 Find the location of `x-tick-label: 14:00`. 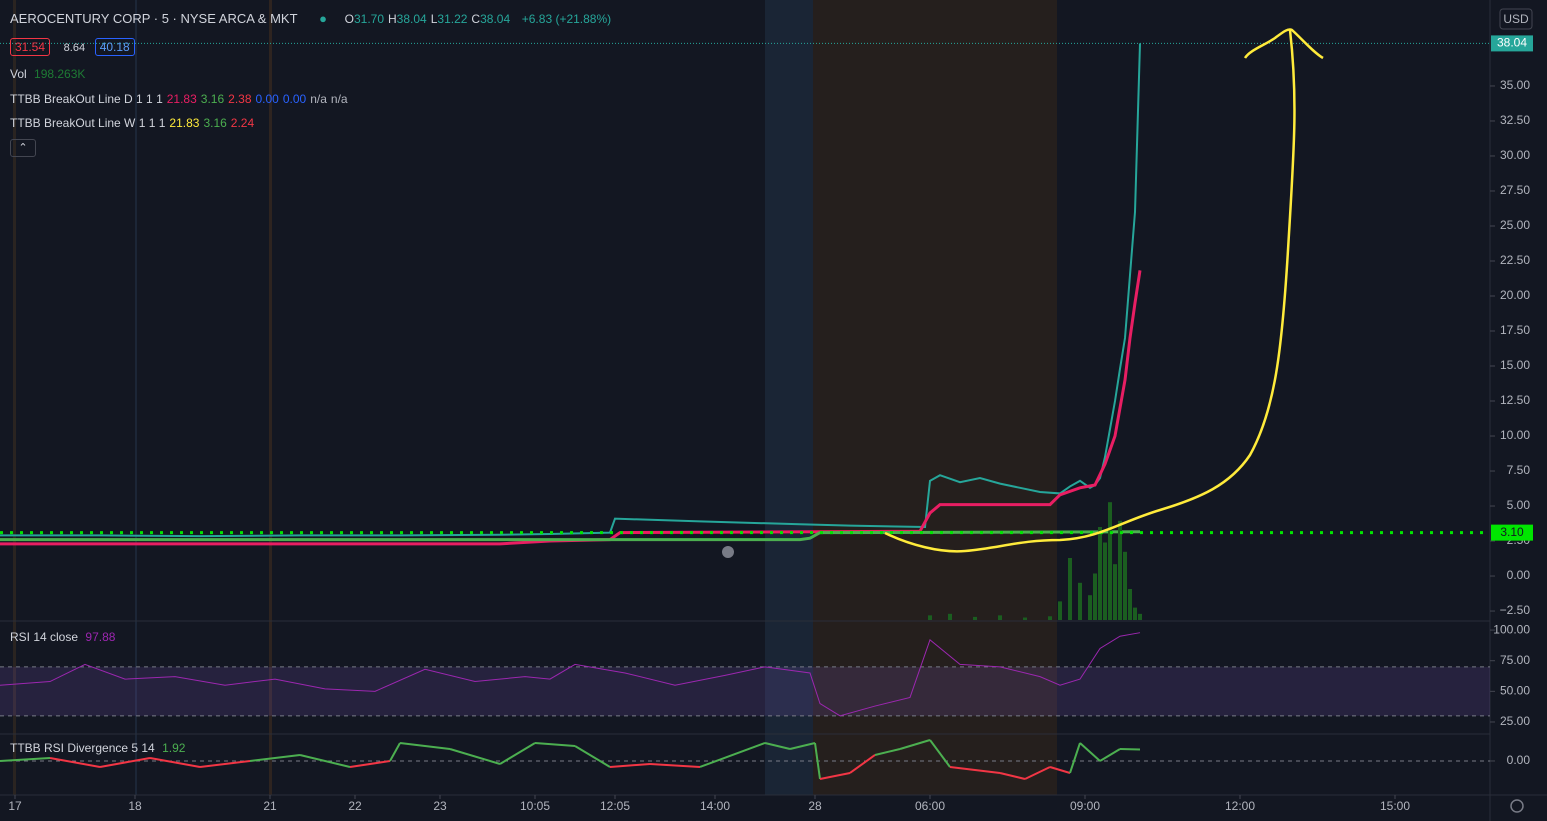

x-tick-label: 14:00 is located at coordinates (715, 806).